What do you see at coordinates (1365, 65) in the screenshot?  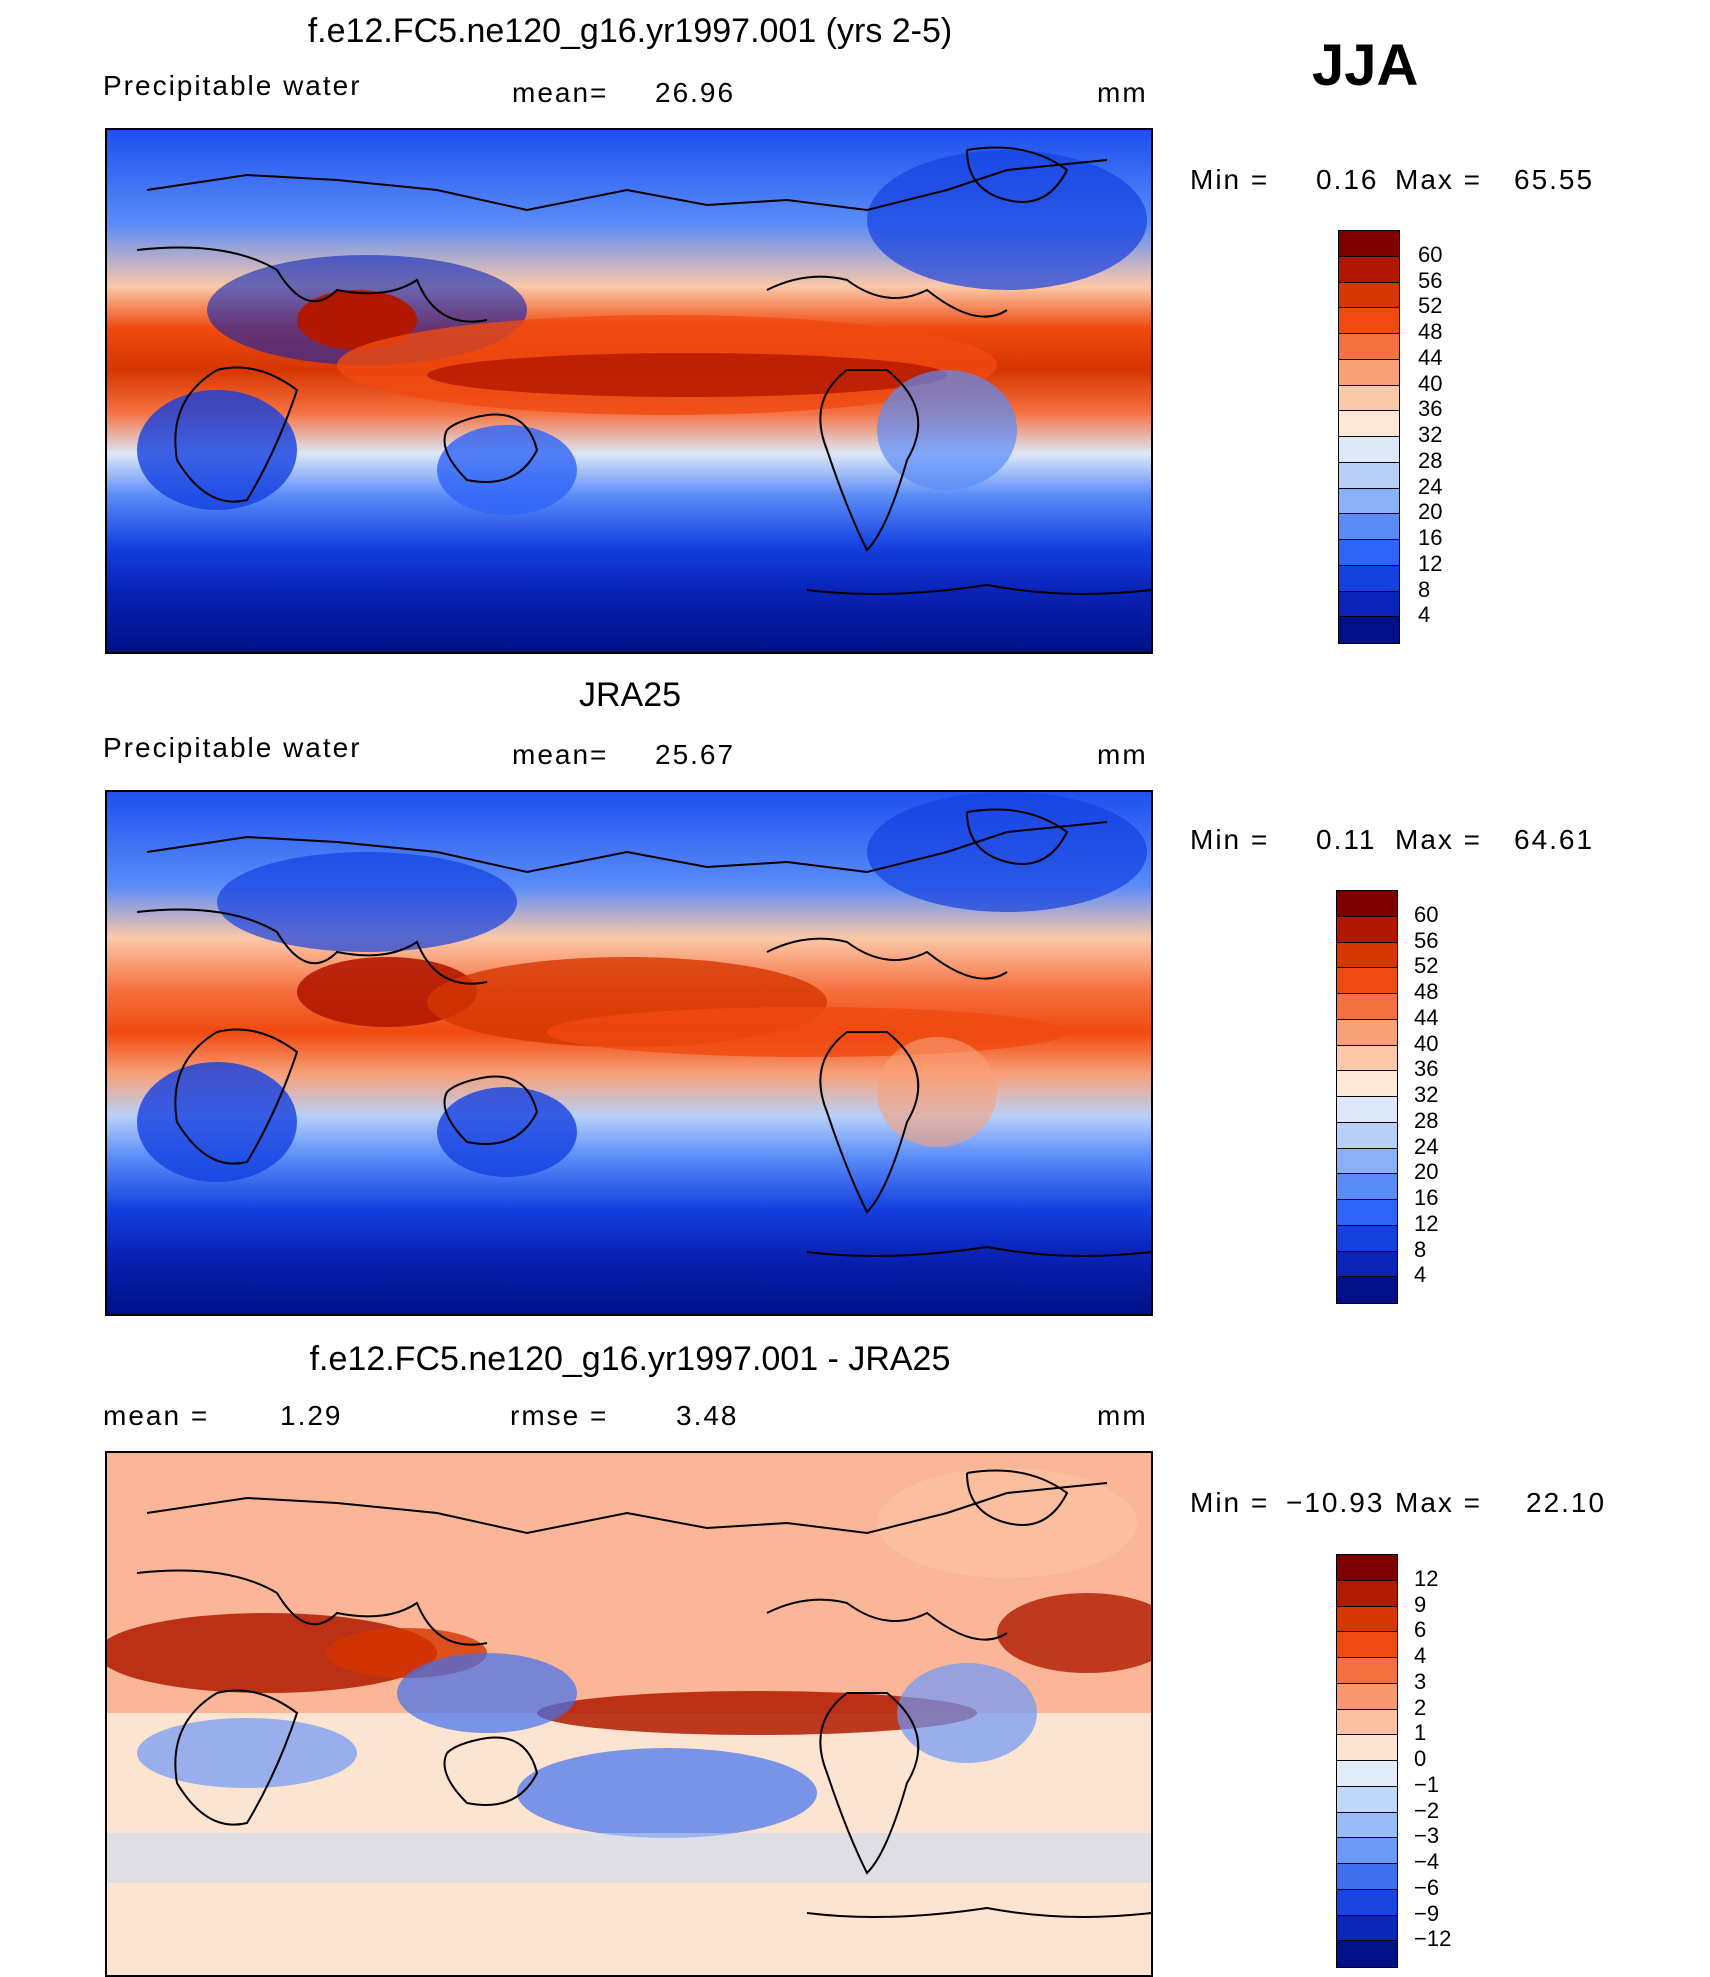 I see `season-label: JJA` at bounding box center [1365, 65].